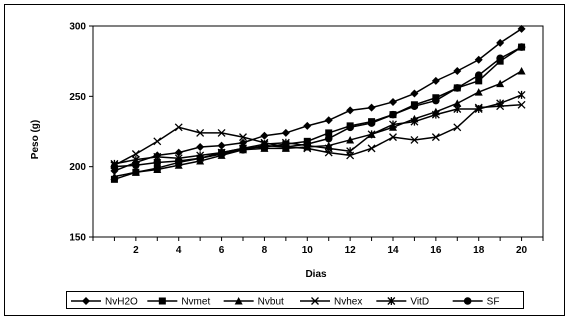 This screenshot has height=320, width=570. What do you see at coordinates (77, 97) in the screenshot?
I see `y-tick-label: 250` at bounding box center [77, 97].